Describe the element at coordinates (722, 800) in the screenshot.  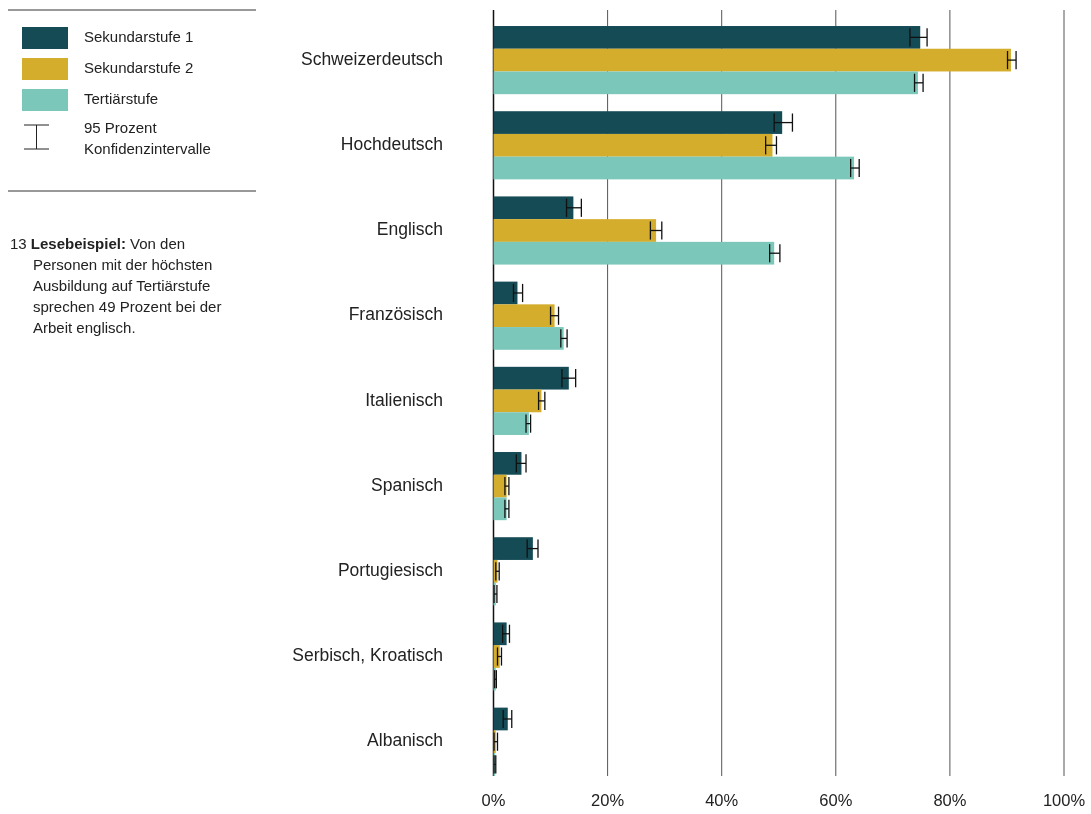
I see `x-tick-label: 40%` at that location.